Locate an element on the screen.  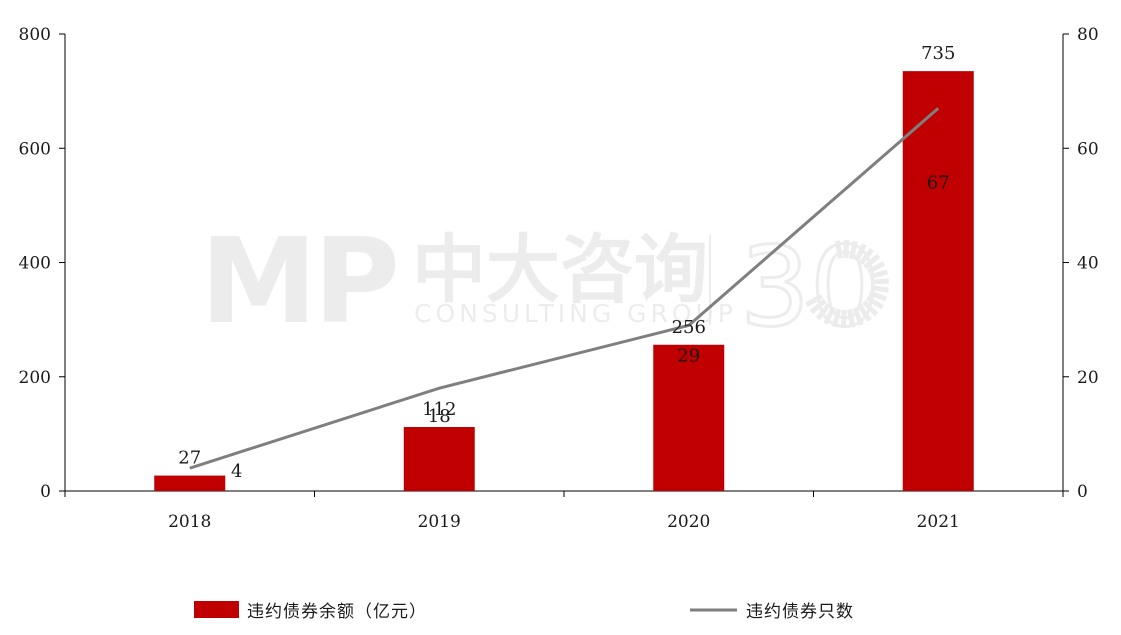
x-tick-label: 2018 is located at coordinates (189, 522).